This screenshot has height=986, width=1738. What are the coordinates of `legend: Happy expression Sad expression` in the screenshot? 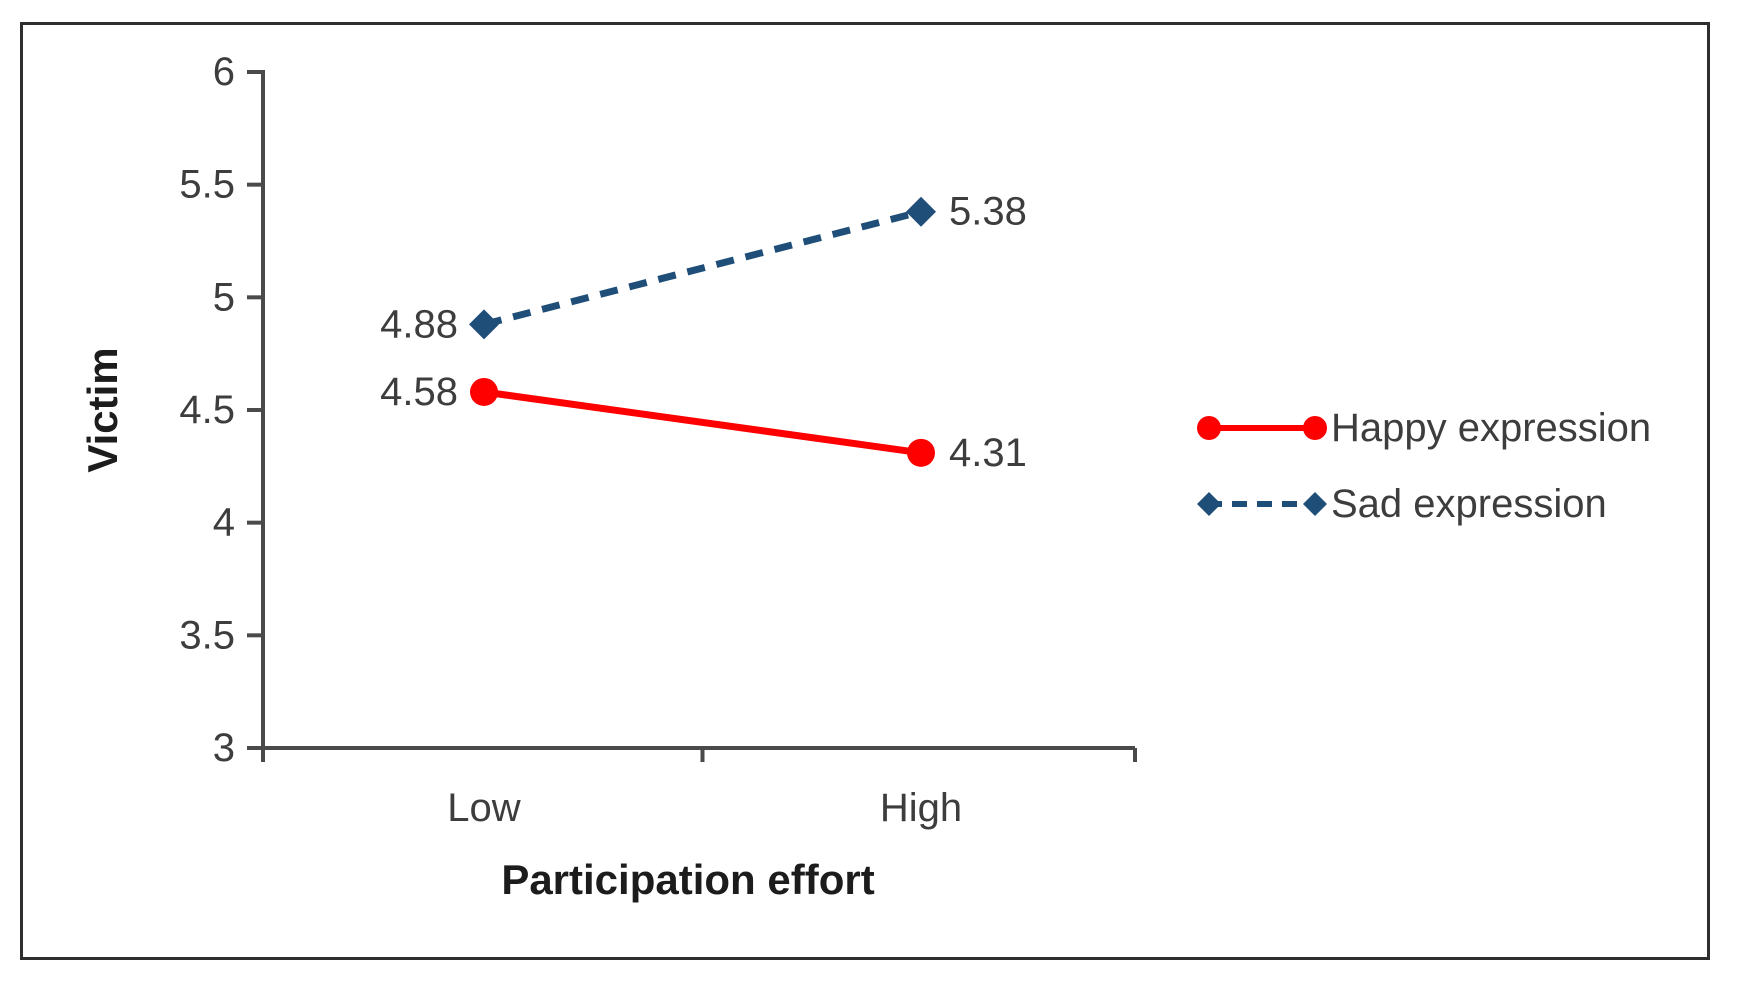 It's located at (1422, 466).